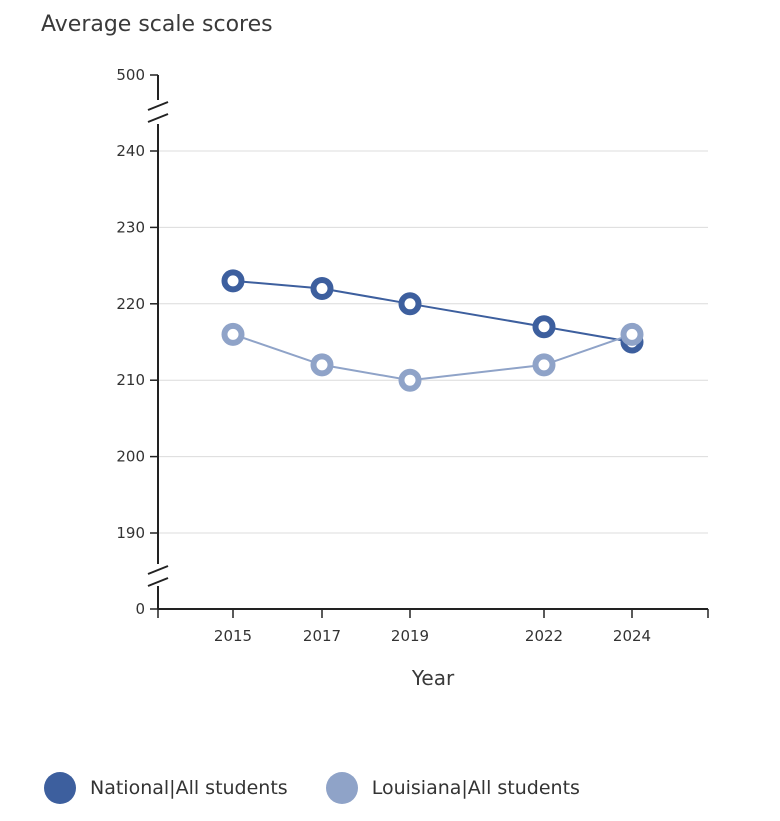 This screenshot has height=821, width=780. What do you see at coordinates (233, 636) in the screenshot?
I see `x-tick-label-2015: 2015` at bounding box center [233, 636].